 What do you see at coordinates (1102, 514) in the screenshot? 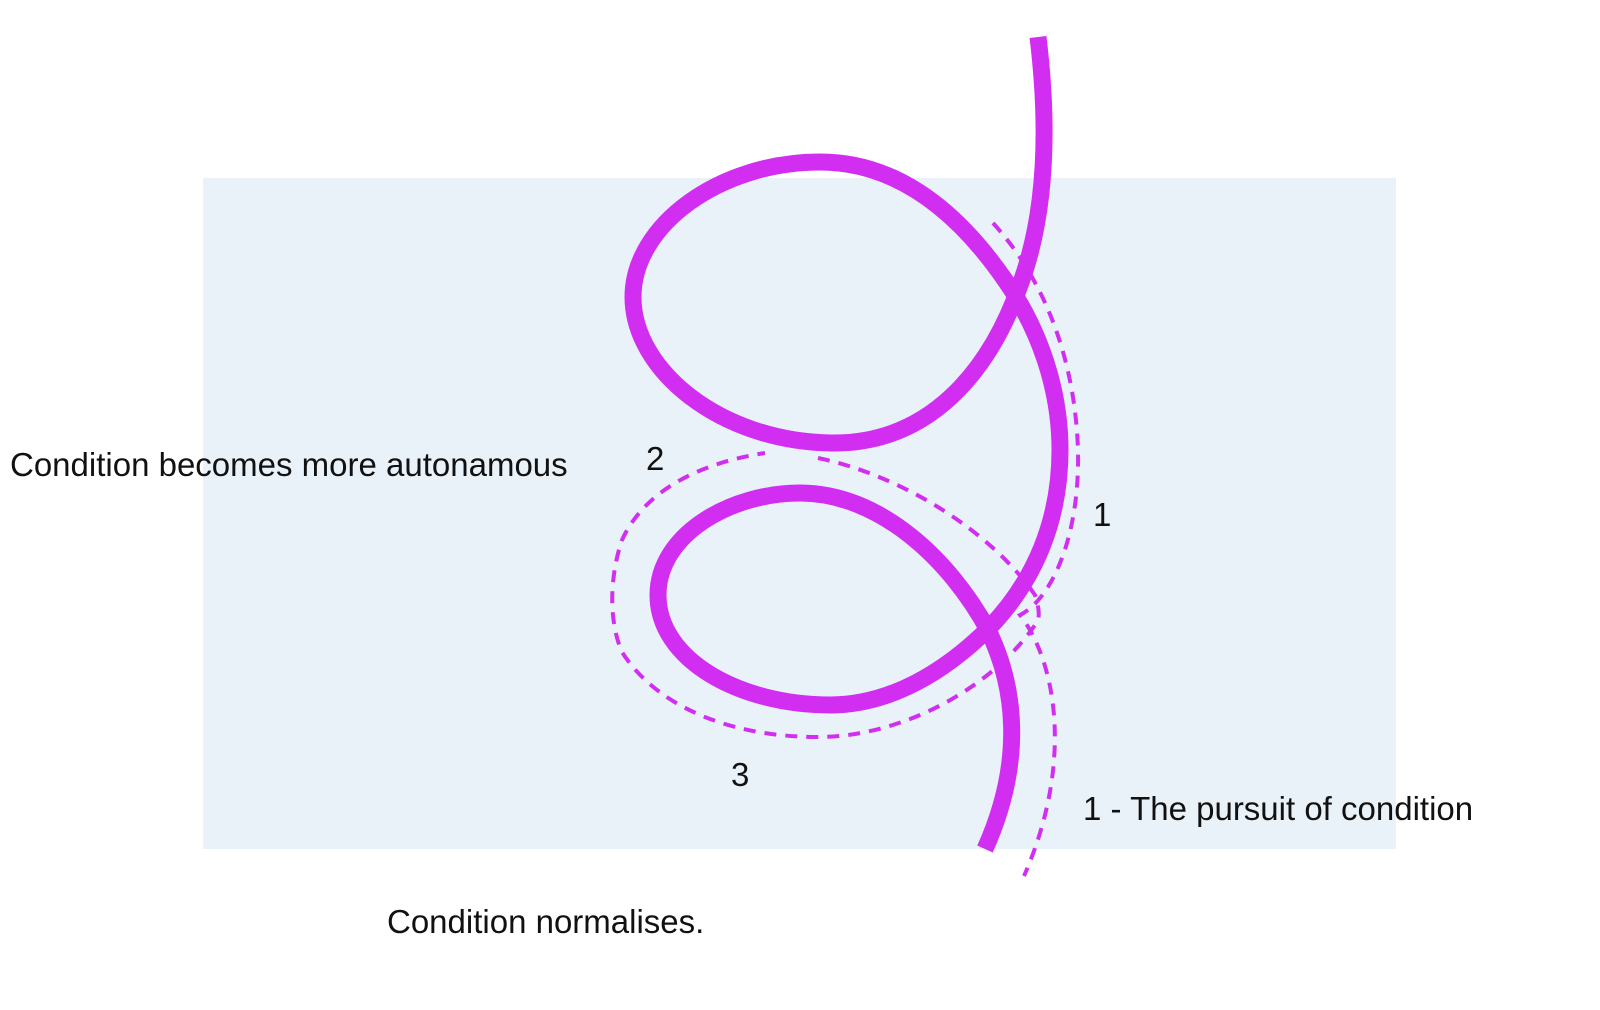
I see `marker-one-label: 1` at bounding box center [1102, 514].